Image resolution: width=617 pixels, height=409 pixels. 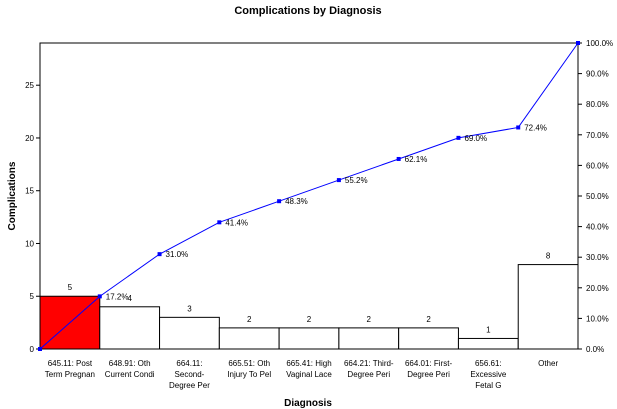 What do you see at coordinates (70, 374) in the screenshot?
I see `x-tick-label-line: Term Pregnan` at bounding box center [70, 374].